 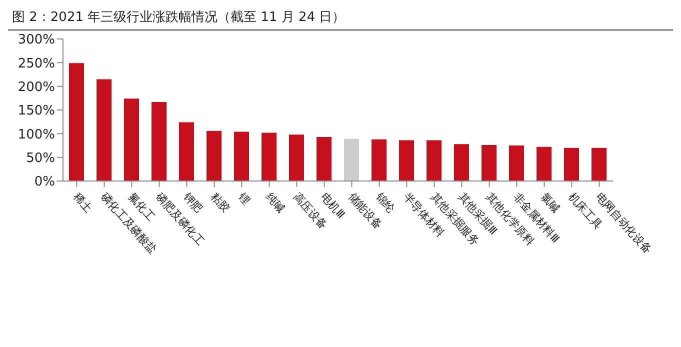 What do you see at coordinates (36, 111) in the screenshot?
I see `y-tick-label: 150%` at bounding box center [36, 111].